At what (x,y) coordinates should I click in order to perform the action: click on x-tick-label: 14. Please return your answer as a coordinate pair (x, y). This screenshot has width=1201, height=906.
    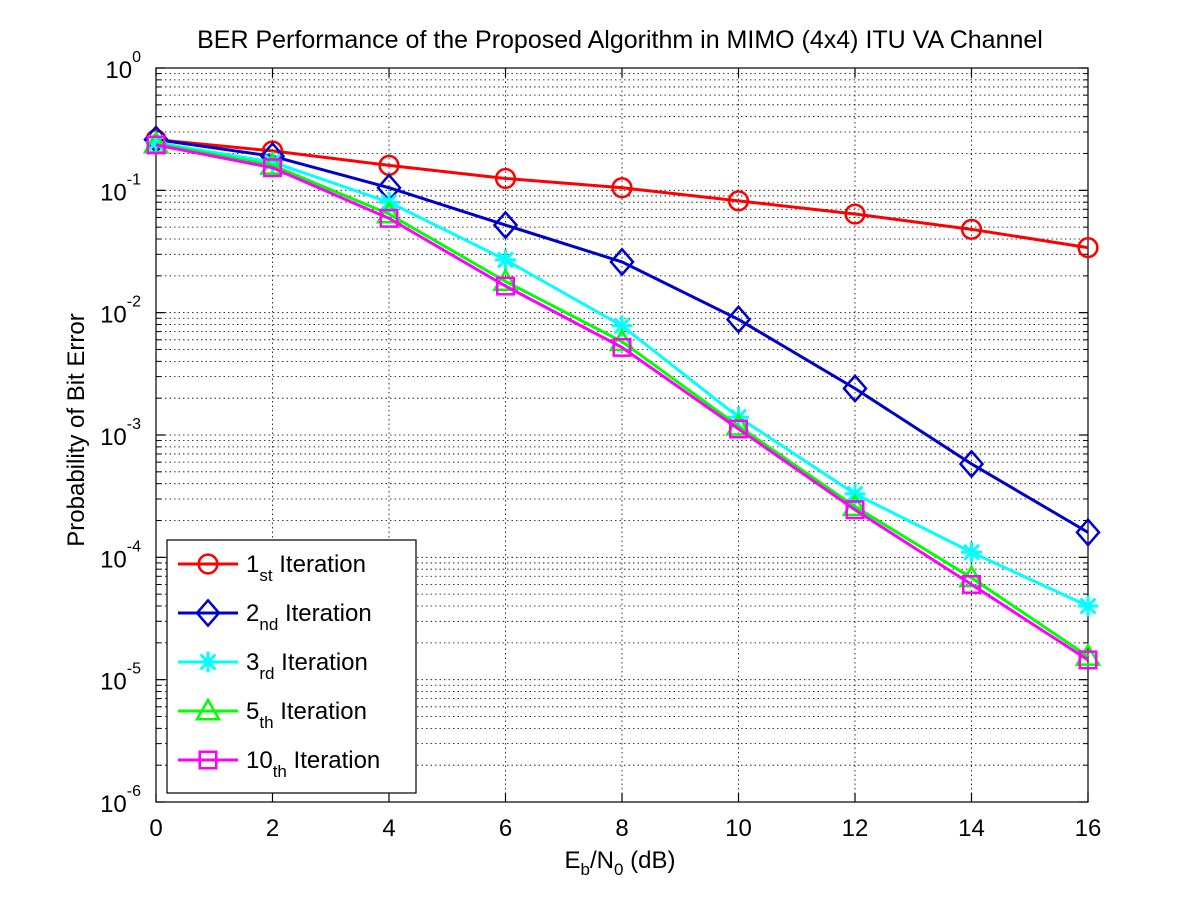
    Looking at the image, I should click on (971, 828).